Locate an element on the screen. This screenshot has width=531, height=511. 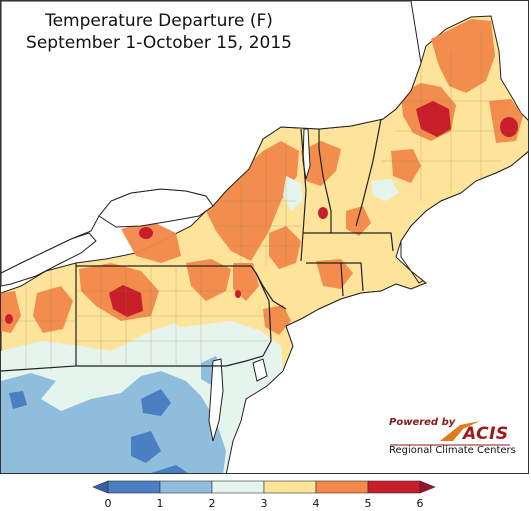
acis-subtitle: Regional Climate Centers is located at coordinates (452, 450).